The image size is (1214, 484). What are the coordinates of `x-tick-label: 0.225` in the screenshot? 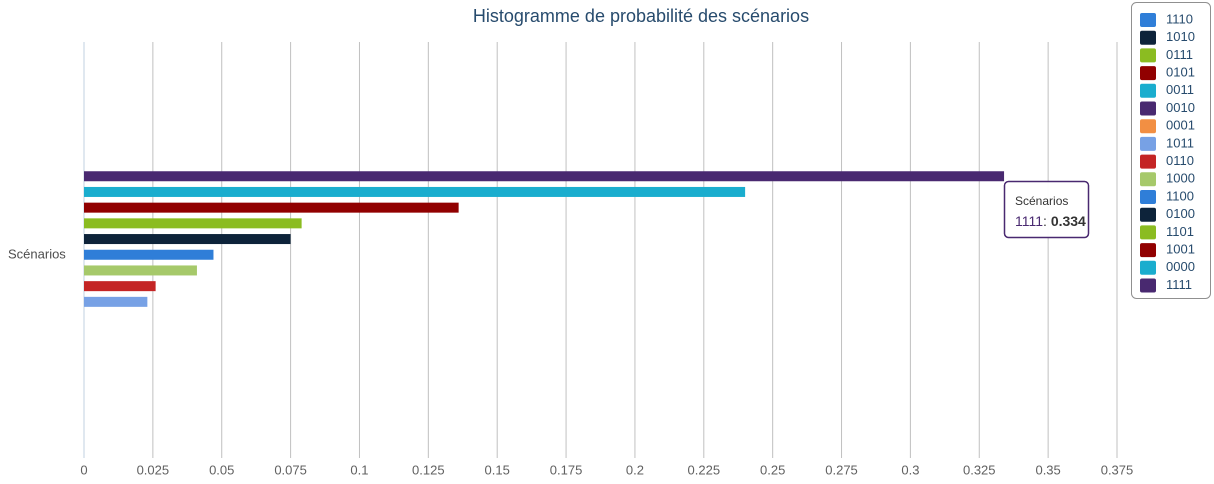 It's located at (704, 469).